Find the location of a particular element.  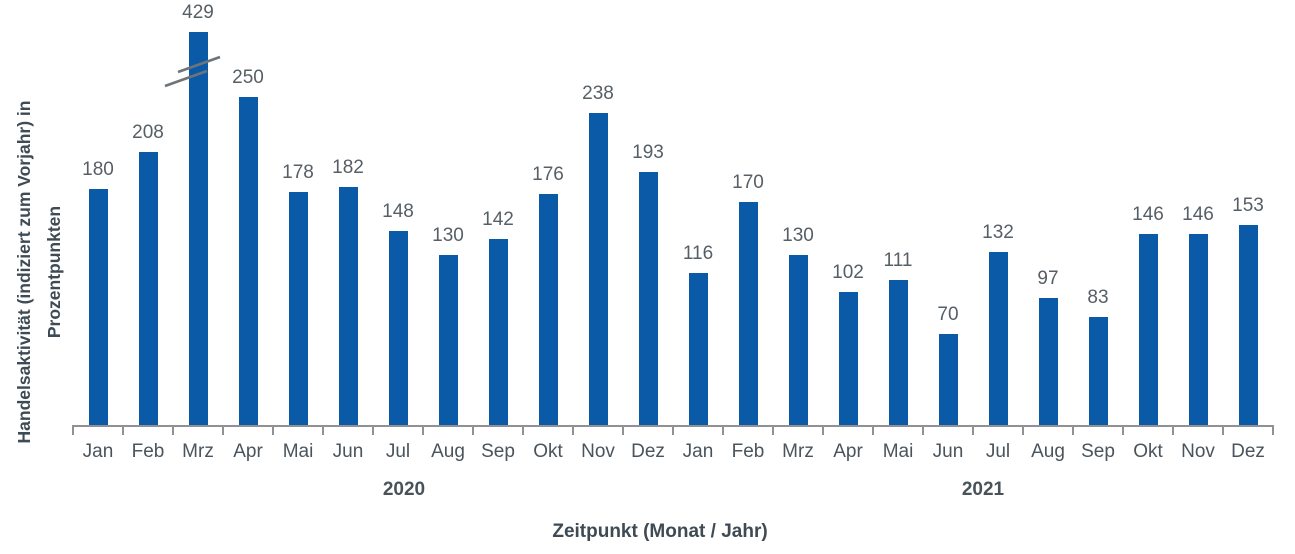

x-tick-label: Okt is located at coordinates (548, 451).